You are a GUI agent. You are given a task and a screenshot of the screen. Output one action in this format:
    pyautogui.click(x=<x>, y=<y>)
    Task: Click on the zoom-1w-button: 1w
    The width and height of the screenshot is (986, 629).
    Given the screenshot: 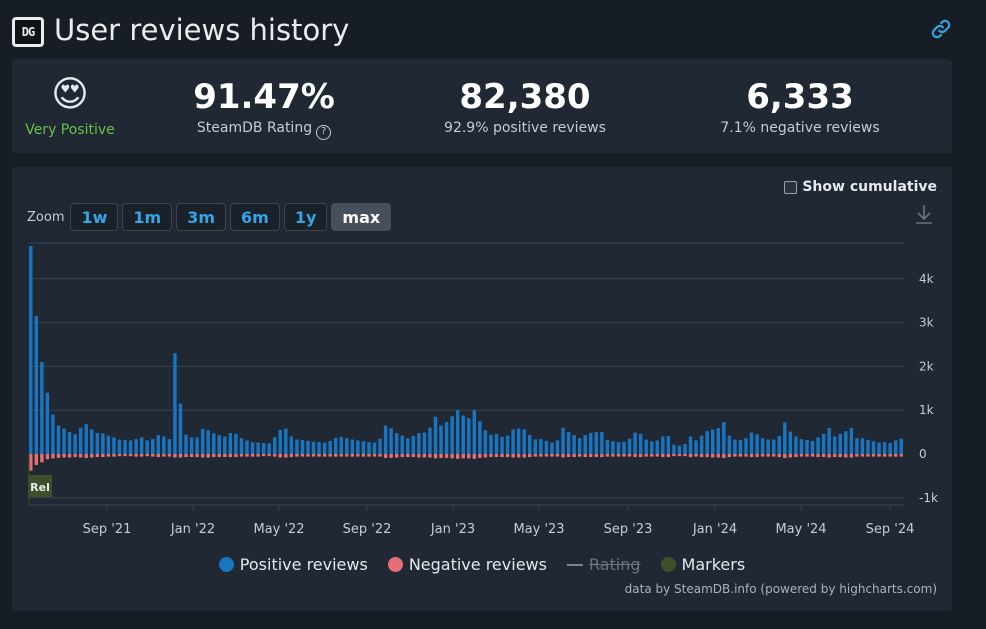 What is the action you would take?
    pyautogui.click(x=94, y=217)
    